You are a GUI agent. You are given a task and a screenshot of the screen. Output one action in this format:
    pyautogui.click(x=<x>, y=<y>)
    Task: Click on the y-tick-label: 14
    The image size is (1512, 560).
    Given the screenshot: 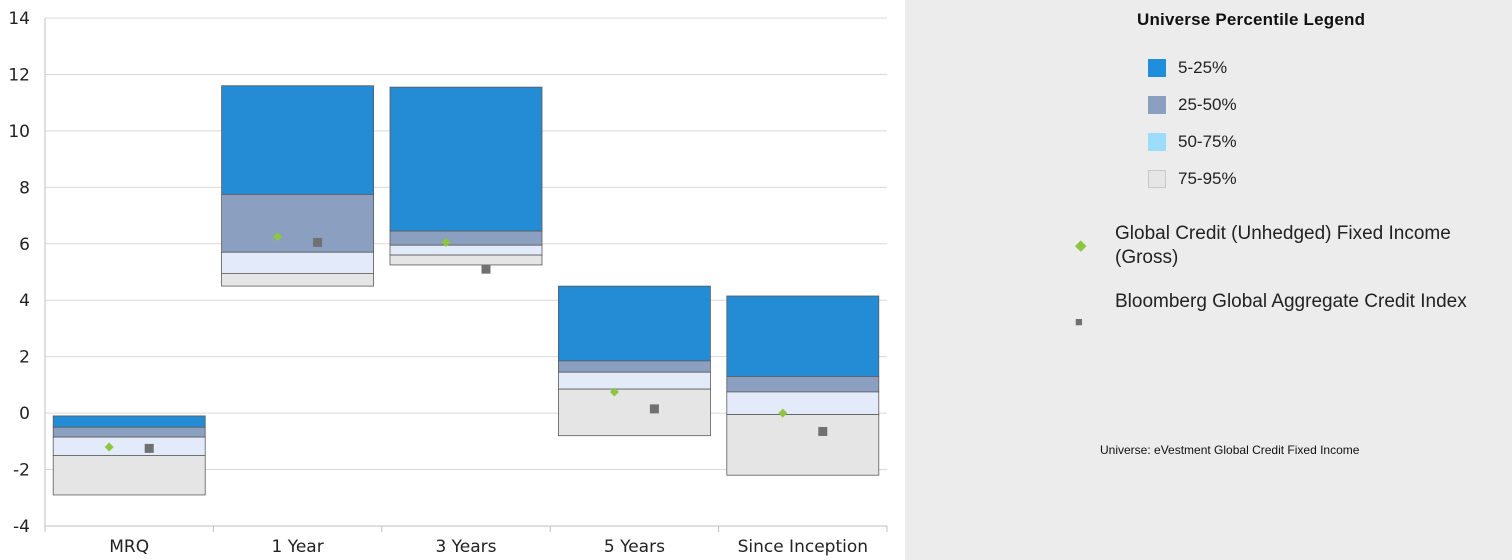 What is the action you would take?
    pyautogui.click(x=19, y=19)
    